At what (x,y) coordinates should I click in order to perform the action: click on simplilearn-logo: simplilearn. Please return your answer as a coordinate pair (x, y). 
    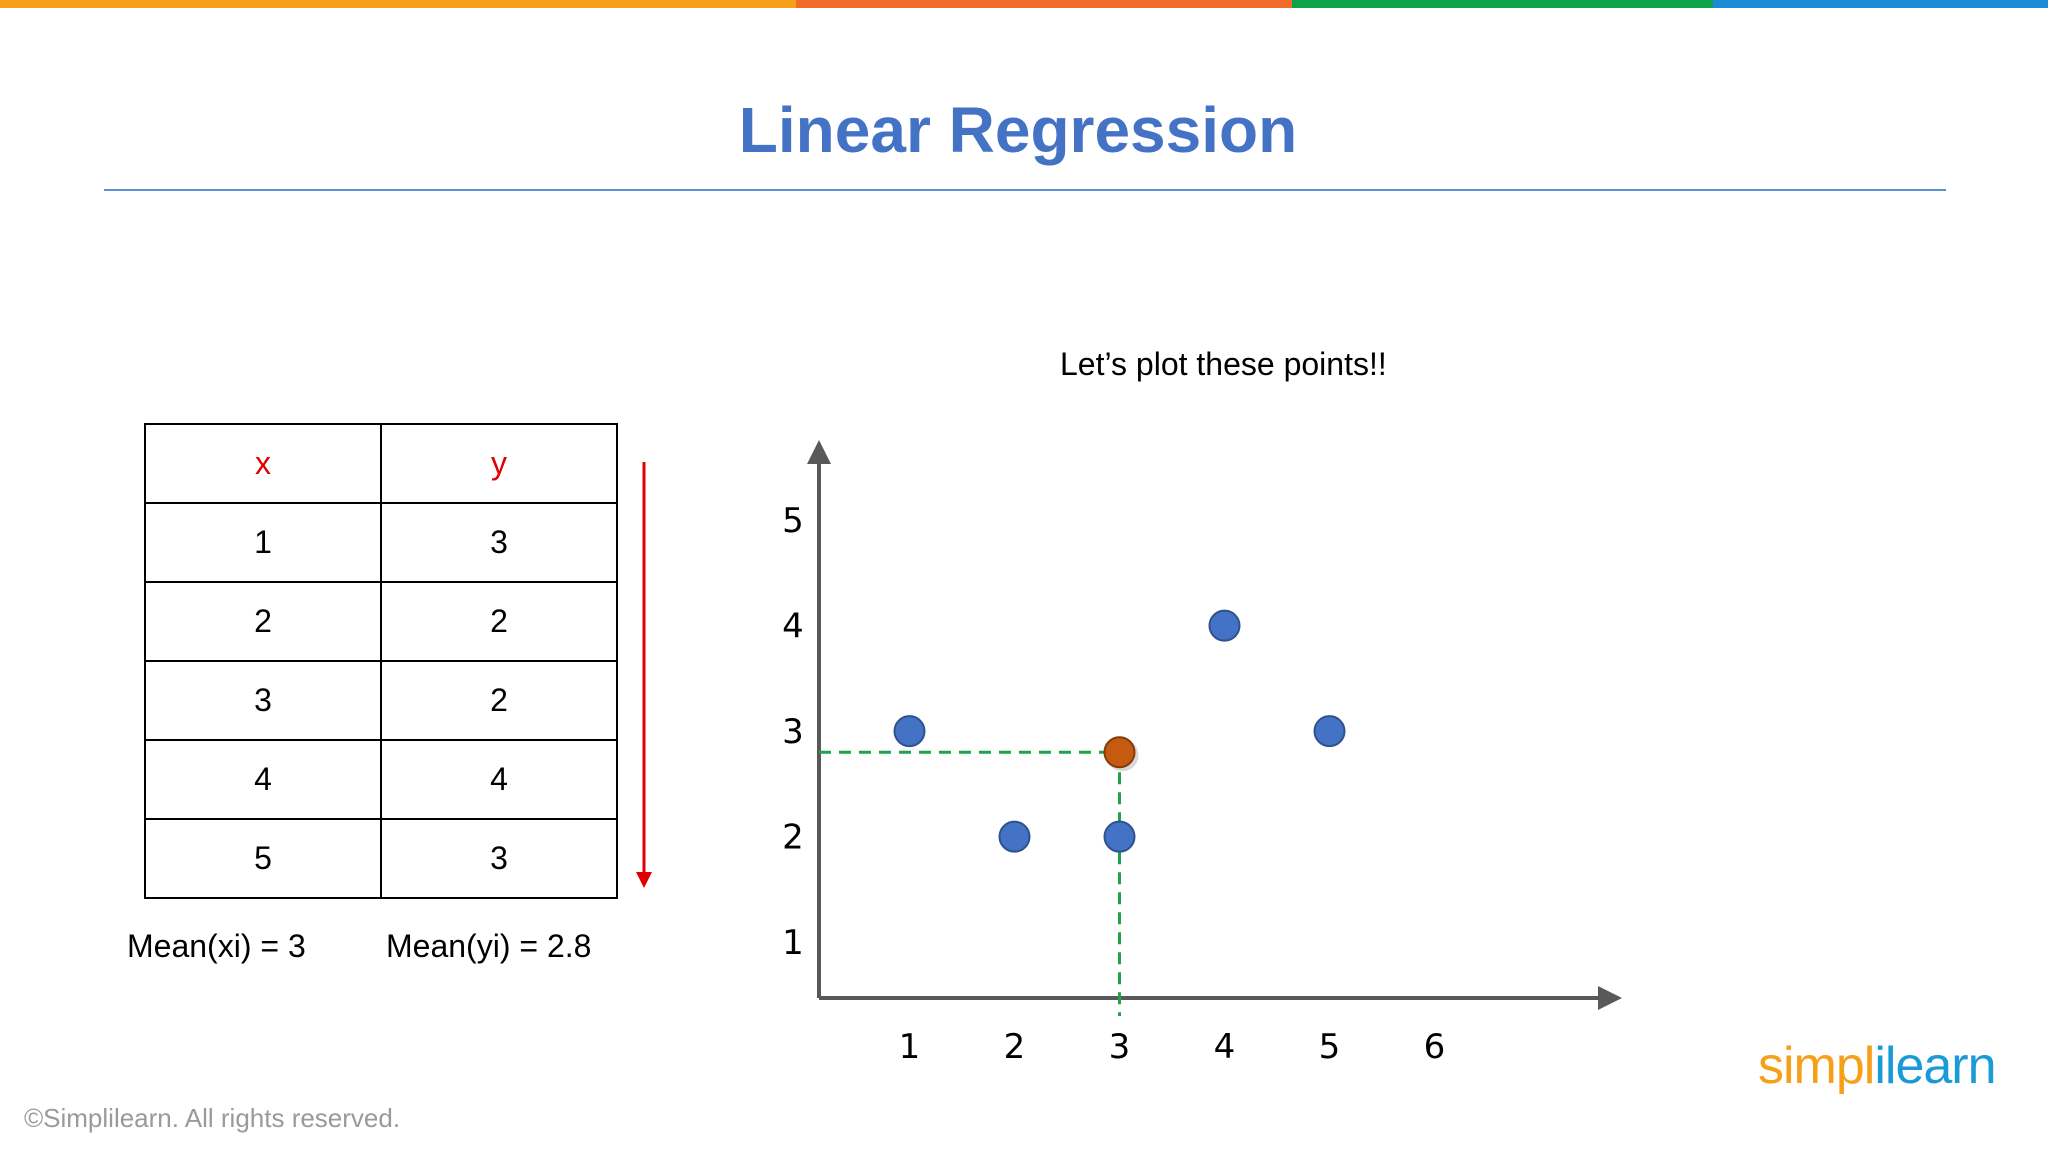
    Looking at the image, I should click on (1877, 1066).